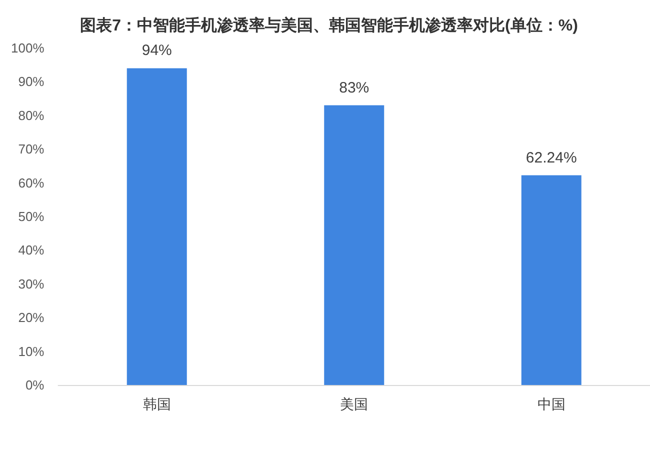 The image size is (650, 457). I want to click on y-tick-label: 50%, so click(31, 216).